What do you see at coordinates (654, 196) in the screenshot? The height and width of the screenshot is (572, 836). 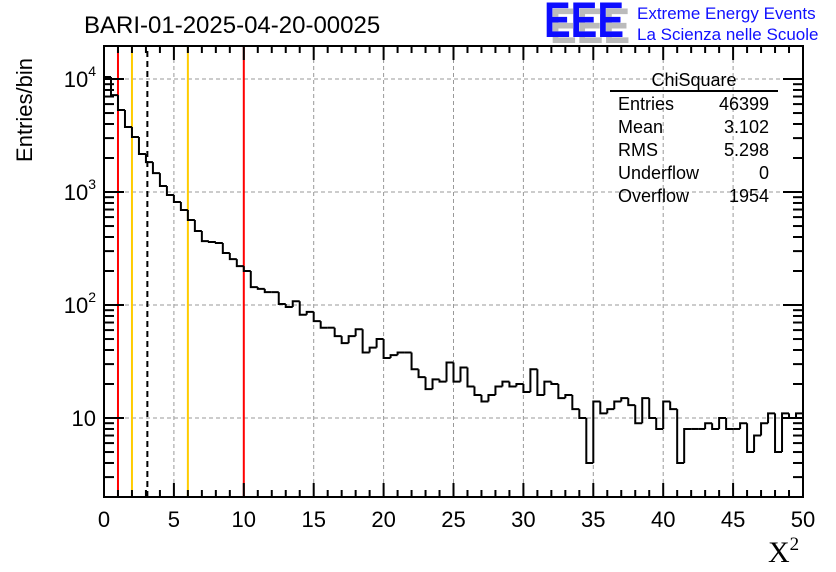 I see `stats-label: Overflow` at bounding box center [654, 196].